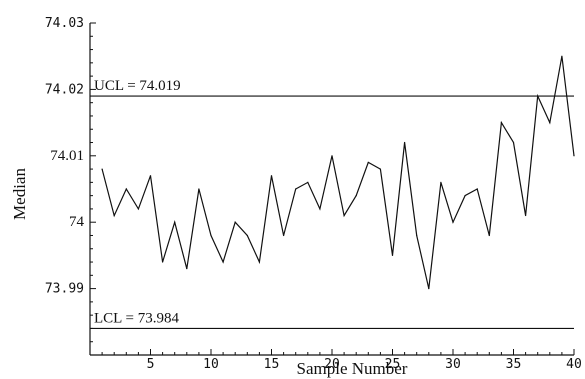  Describe the element at coordinates (64, 289) in the screenshot. I see `y-tick-label: 73.99` at that location.